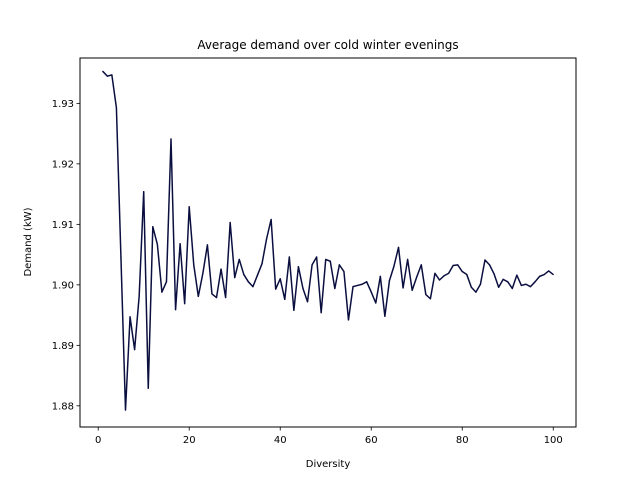 This screenshot has height=480, width=640. I want to click on y-tick-label: 1.91, so click(63, 225).